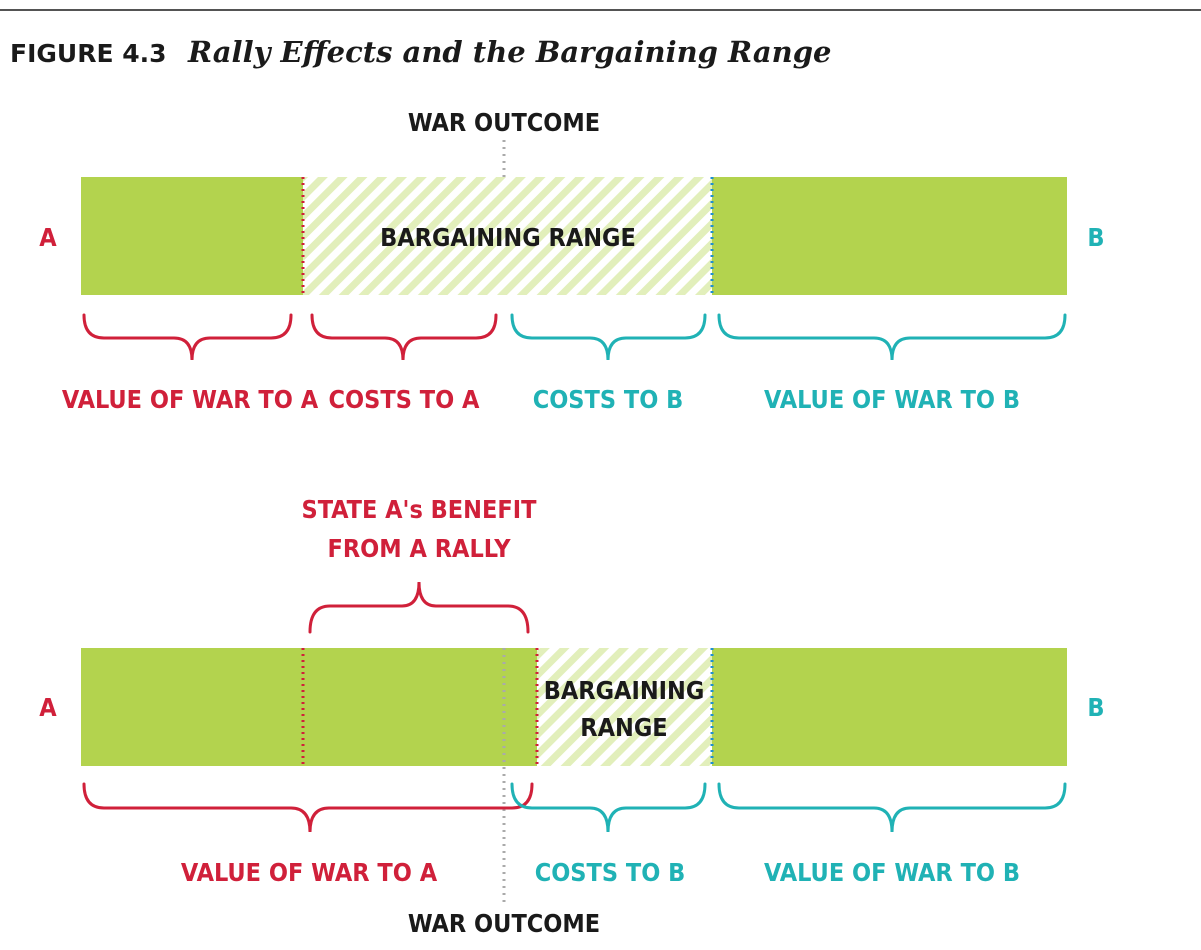 Image resolution: width=1201 pixels, height=950 pixels. Describe the element at coordinates (309, 707) in the screenshot. I see `value-of-war-a-bar-bottom` at that location.